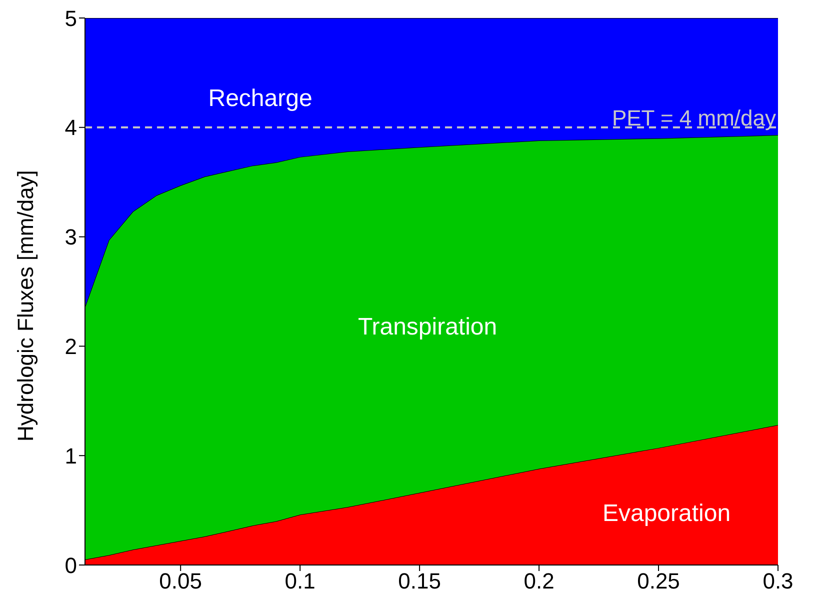 The width and height of the screenshot is (820, 603). I want to click on series-label: Recharge, so click(260, 98).